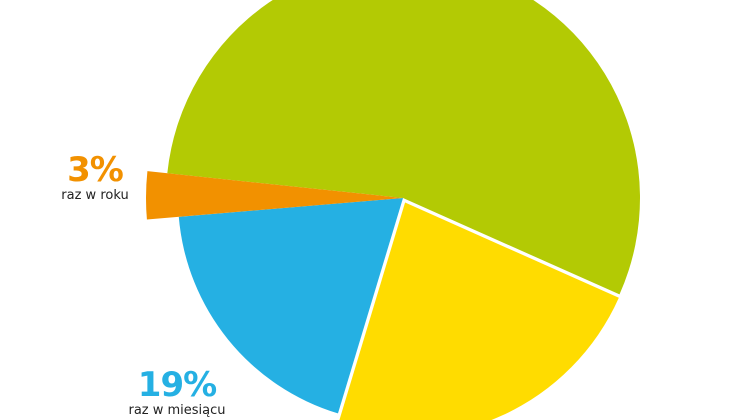  Describe the element at coordinates (95, 195) in the screenshot. I see `slice-label: raz w roku` at that location.